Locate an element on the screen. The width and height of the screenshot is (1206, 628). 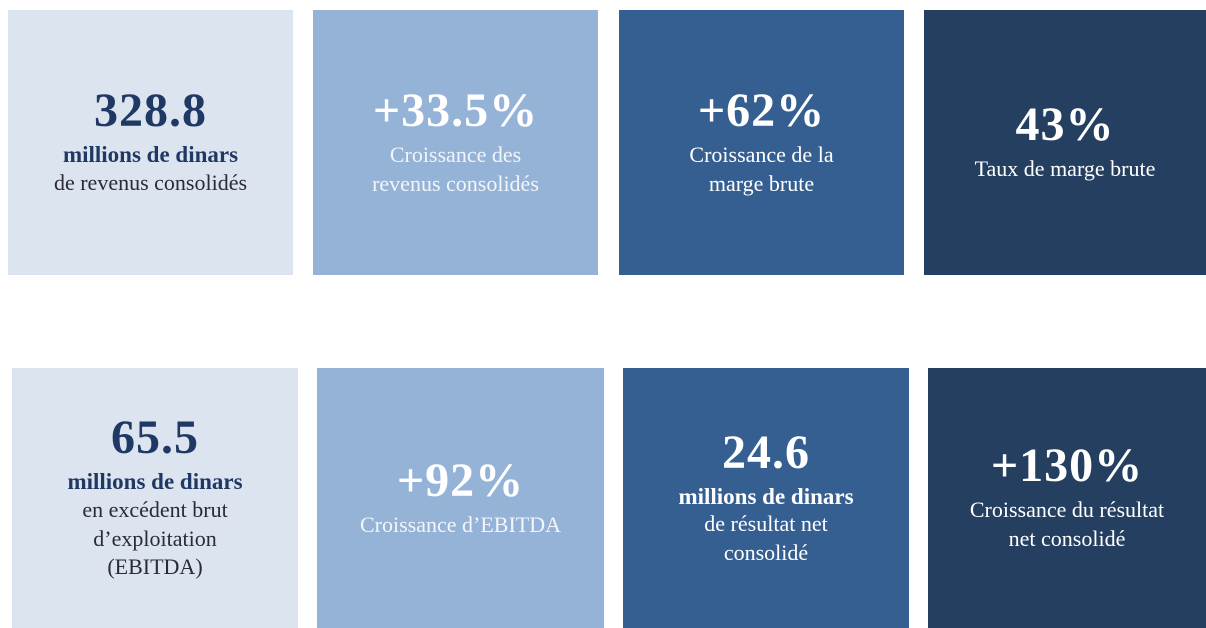
kpi-value: 43% is located at coordinates (1065, 125).